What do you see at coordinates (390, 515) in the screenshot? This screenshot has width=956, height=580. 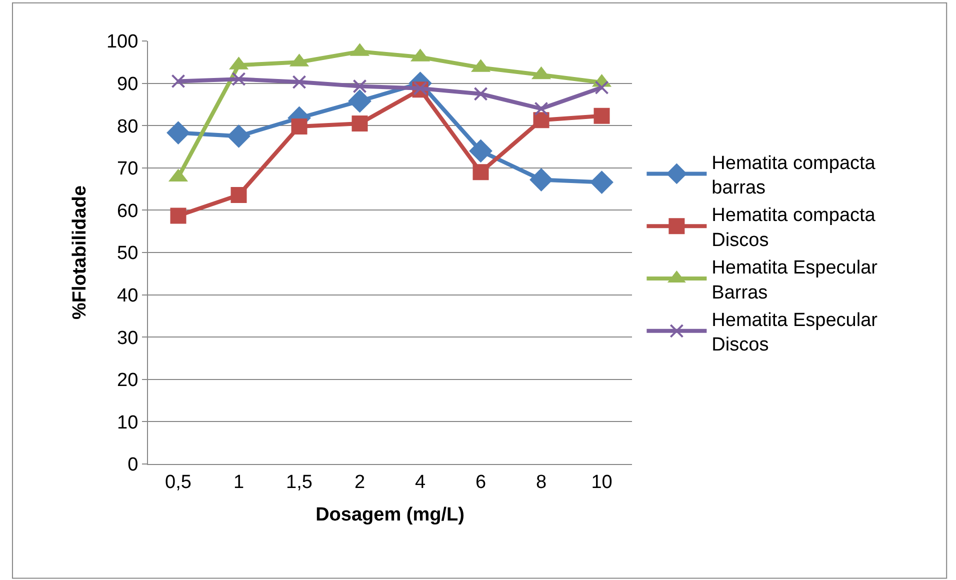 I see `x-axis-title: Dosagem (mg/L)` at bounding box center [390, 515].